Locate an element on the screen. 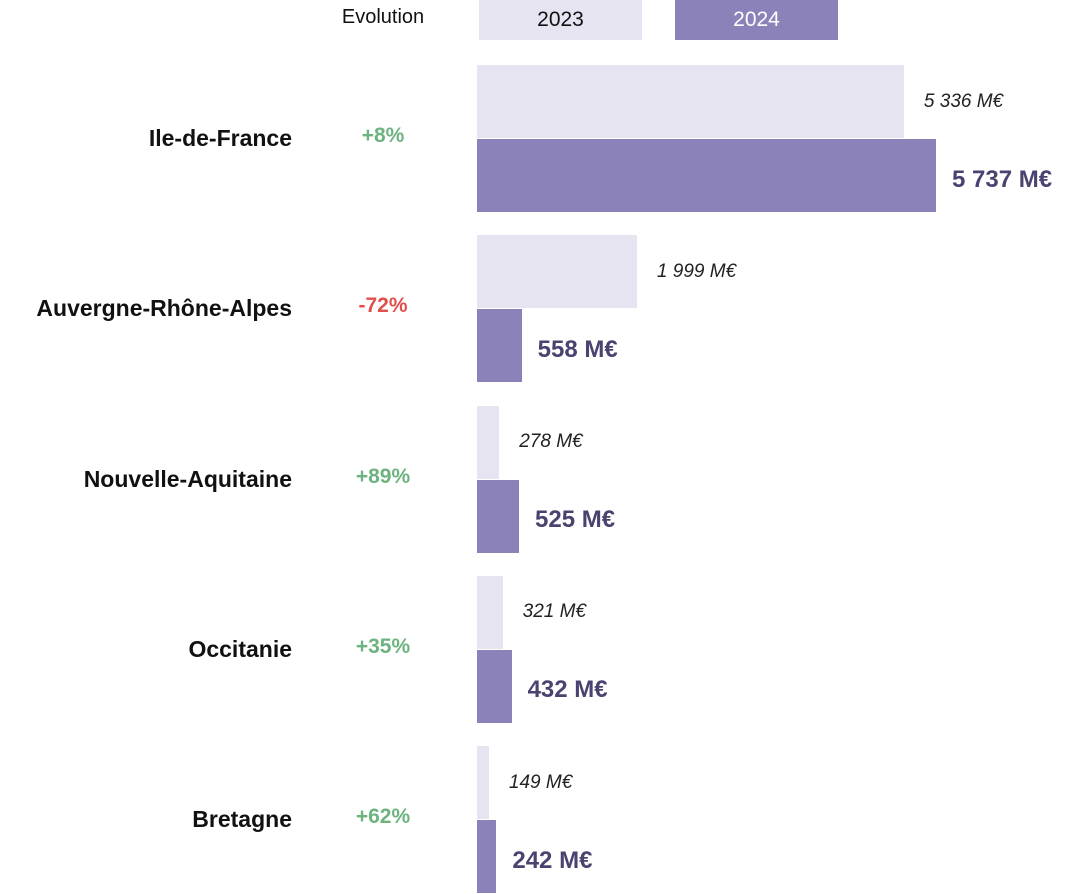  value-label: 558 M€ is located at coordinates (577, 349).